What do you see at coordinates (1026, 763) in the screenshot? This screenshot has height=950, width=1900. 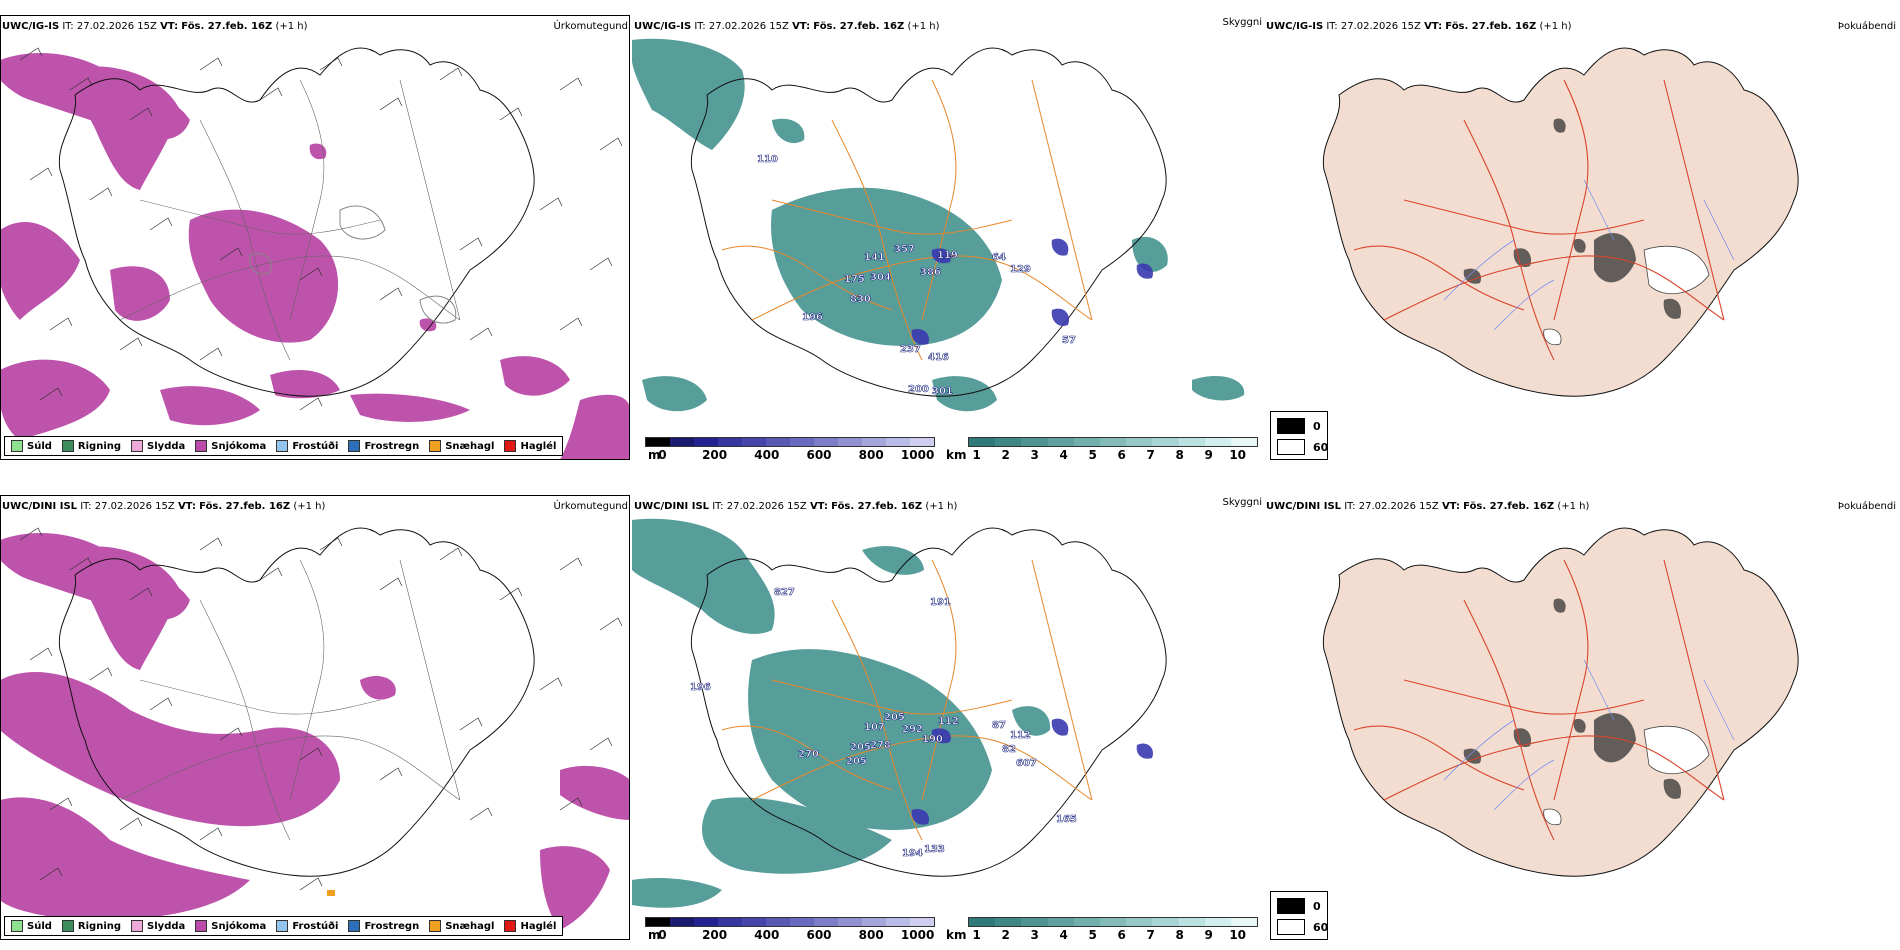 I see `cloud-label: 607` at bounding box center [1026, 763].